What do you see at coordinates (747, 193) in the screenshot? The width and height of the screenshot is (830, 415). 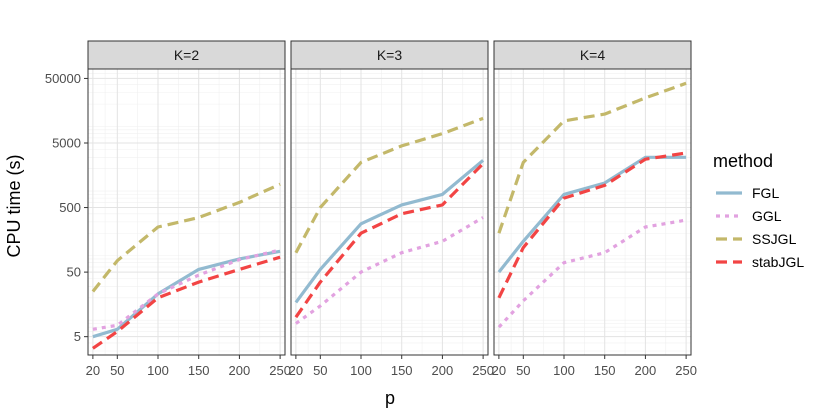 I see `legend-item-fgl: FGL` at bounding box center [747, 193].